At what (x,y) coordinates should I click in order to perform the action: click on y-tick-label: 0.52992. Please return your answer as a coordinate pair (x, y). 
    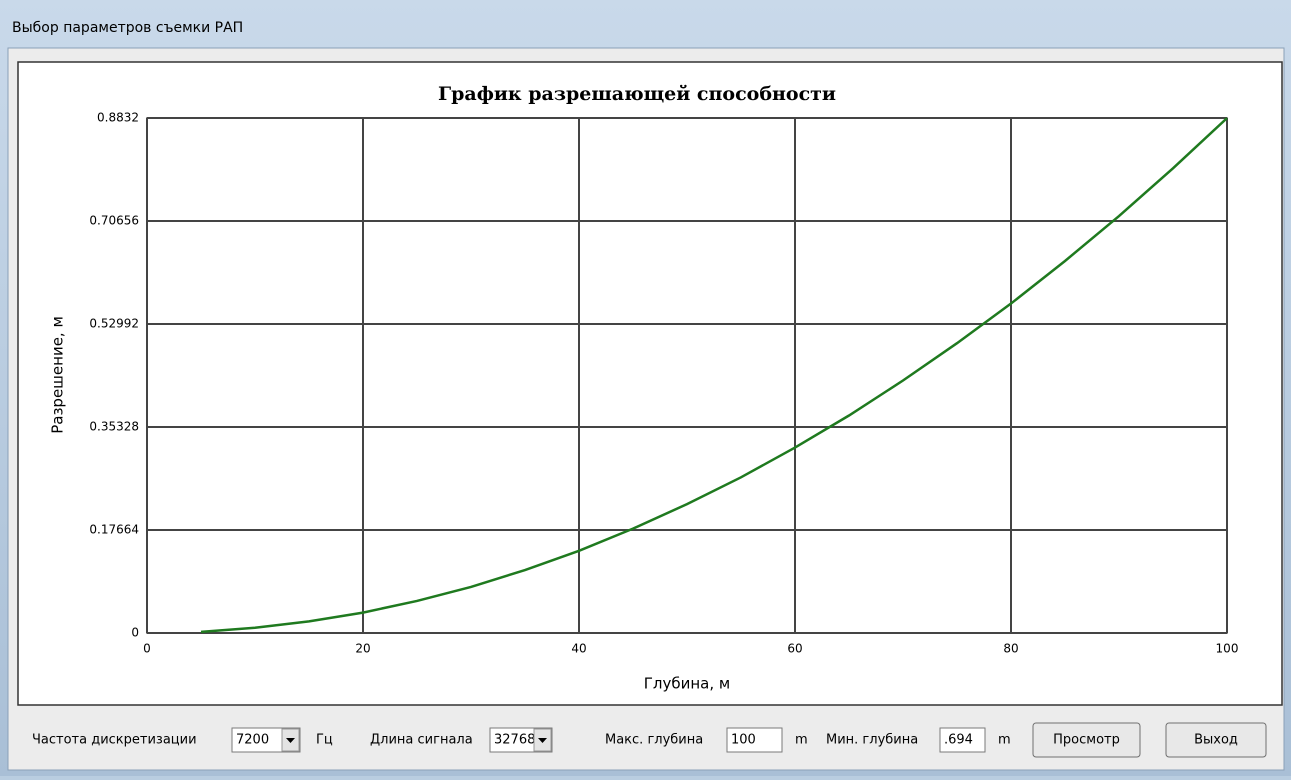
    Looking at the image, I should click on (114, 324).